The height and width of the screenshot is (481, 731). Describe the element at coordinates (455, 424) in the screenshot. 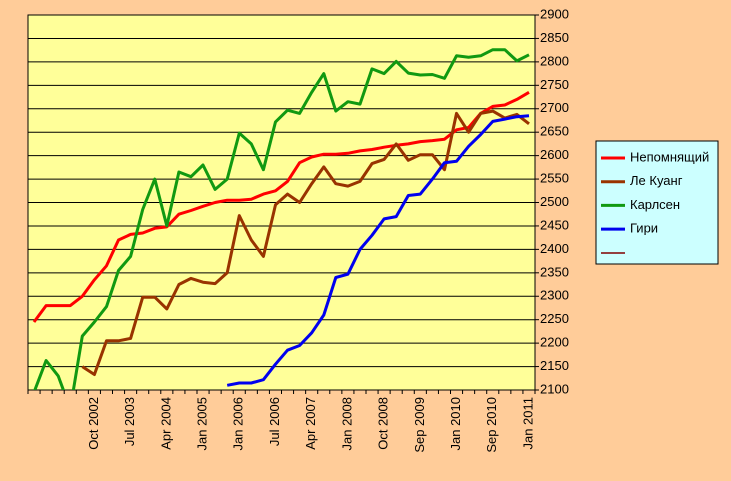

I see `x-tick-label: Jan 2010` at that location.